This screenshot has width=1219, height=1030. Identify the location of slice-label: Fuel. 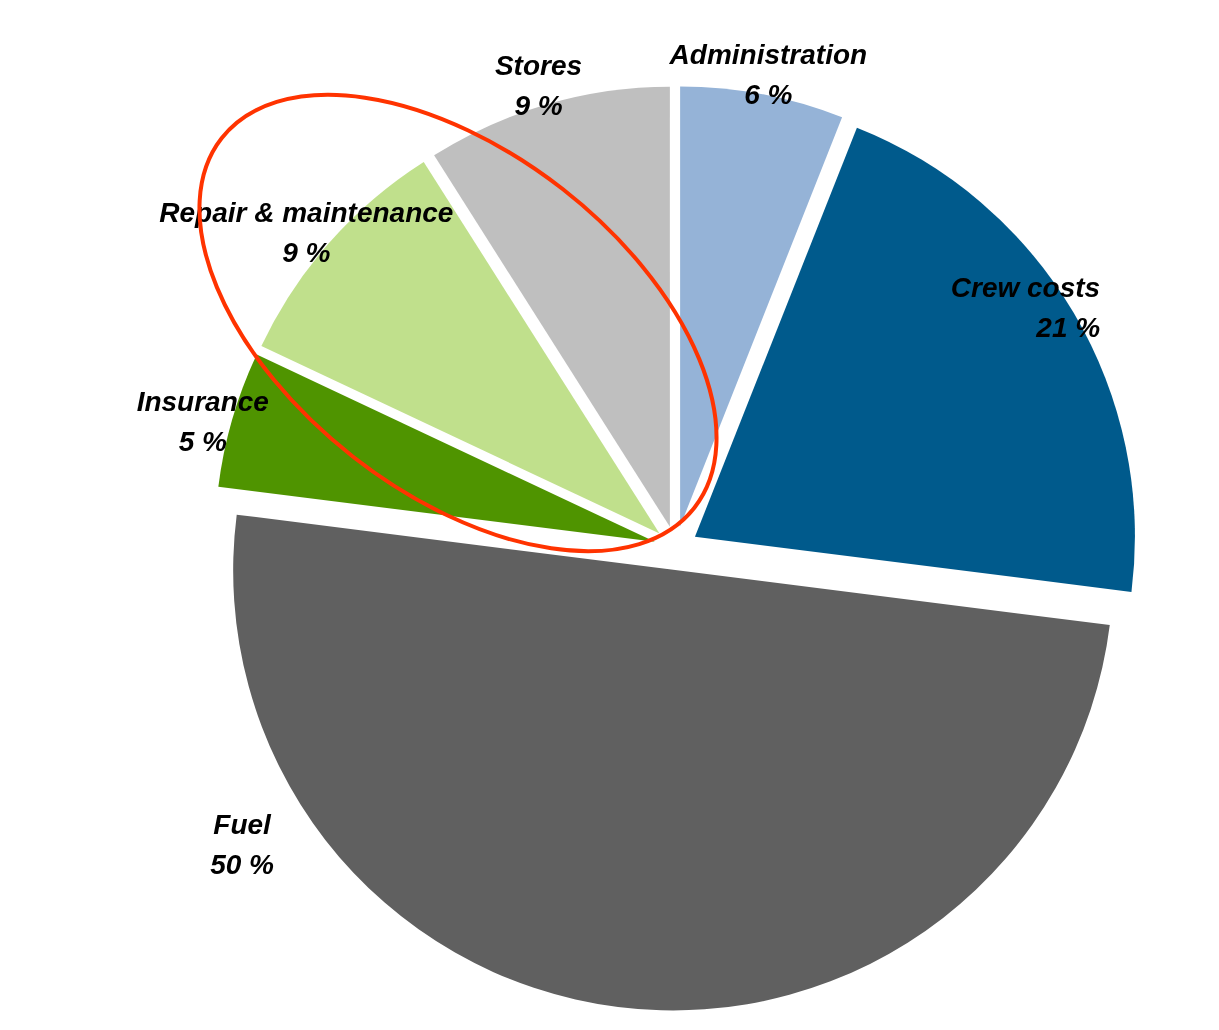
(243, 824).